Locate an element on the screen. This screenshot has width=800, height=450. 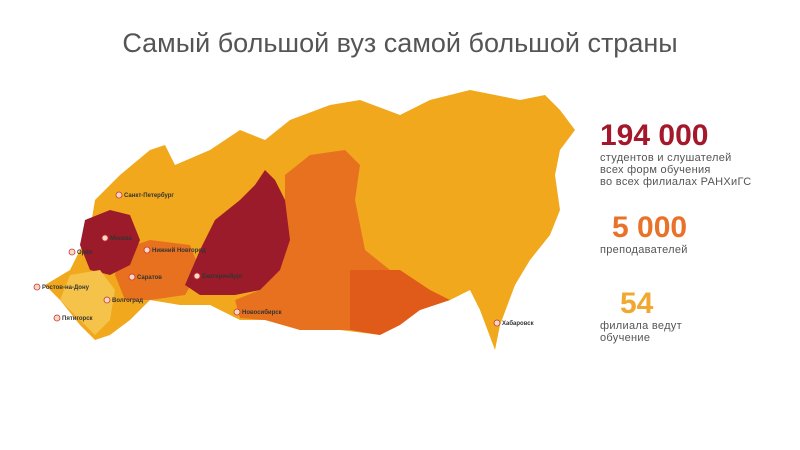
stat-text: обучение is located at coordinates (625, 338).